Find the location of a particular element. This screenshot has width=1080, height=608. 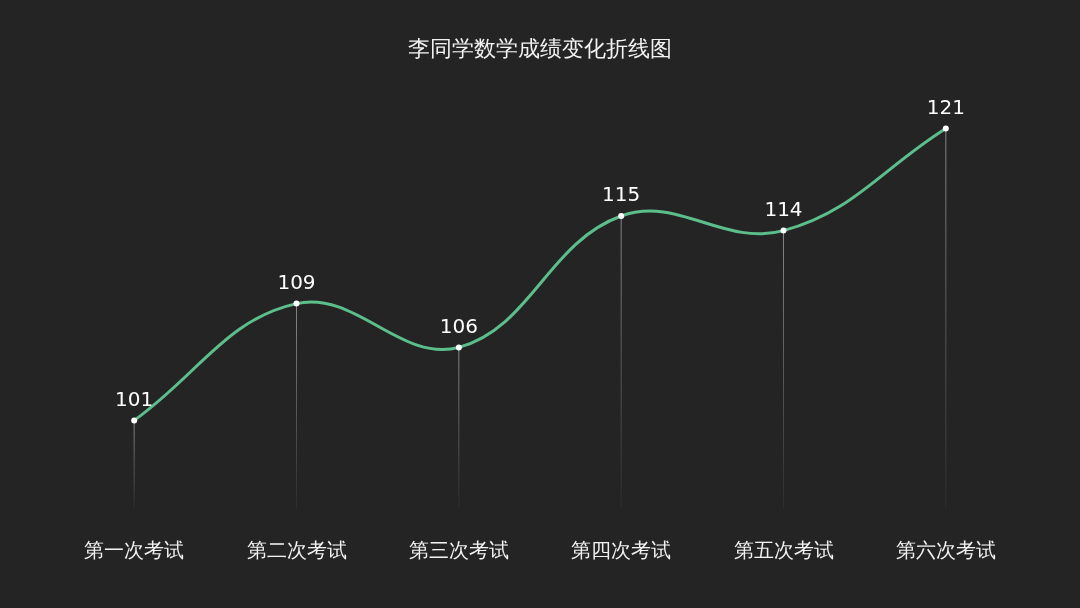

data-label: 114 is located at coordinates (783, 208).